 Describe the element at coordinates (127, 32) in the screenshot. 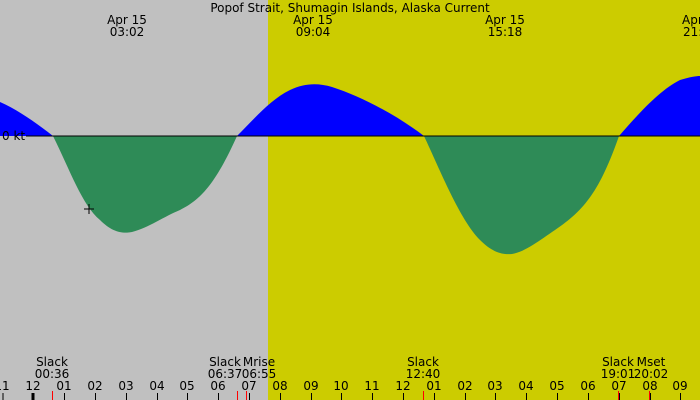

I see `peak-time: 03:02` at that location.